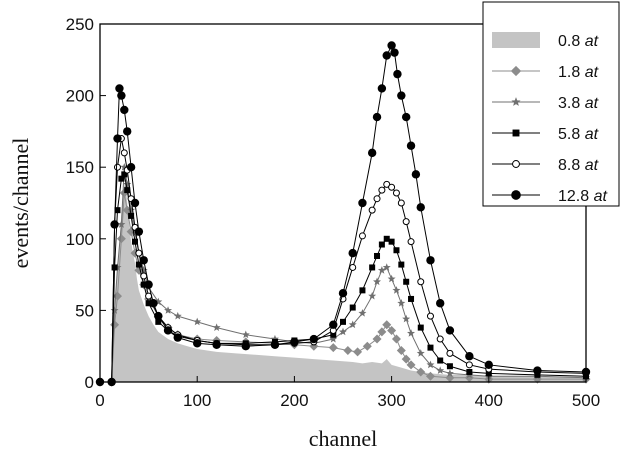 This screenshot has height=455, width=623. What do you see at coordinates (578, 41) in the screenshot?
I see `legend-label: 0.8 at` at bounding box center [578, 41].